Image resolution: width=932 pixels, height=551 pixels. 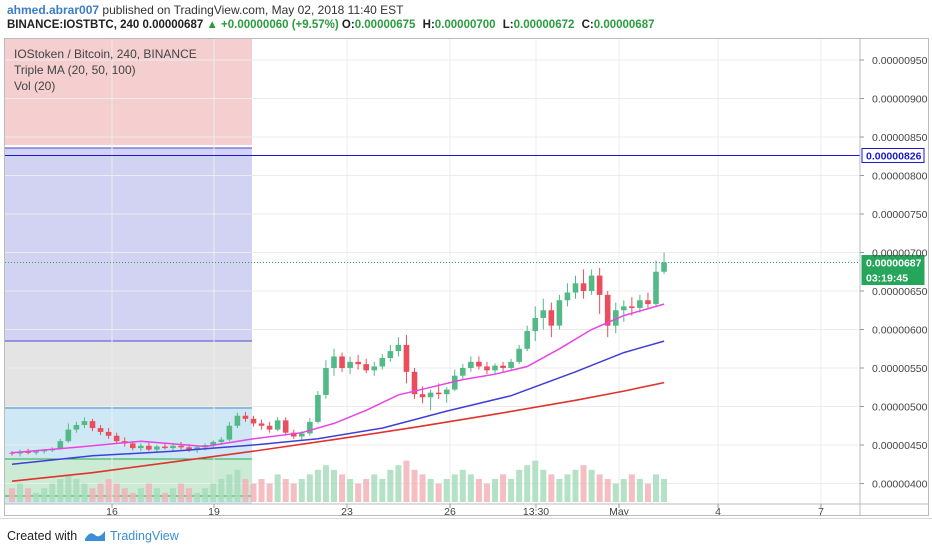 I want to click on drawing-zone-red, so click(x=128, y=92).